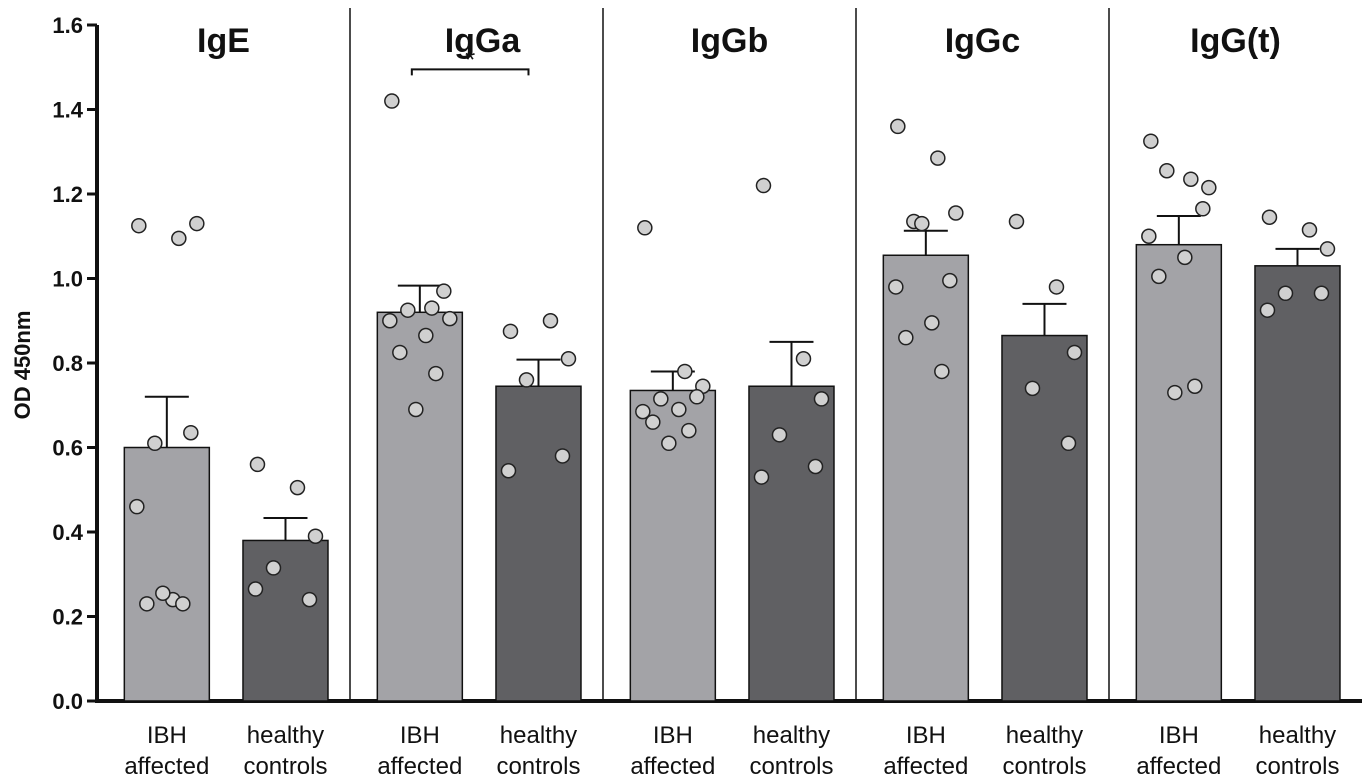  I want to click on panel-title: IgG(t), so click(1235, 41).